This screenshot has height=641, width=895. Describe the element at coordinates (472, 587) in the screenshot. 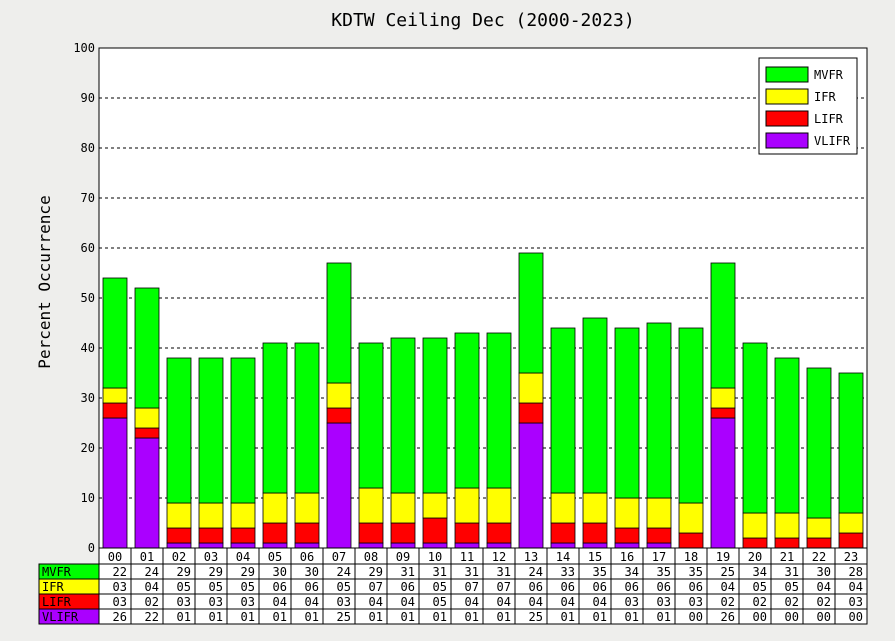

I see `table-cell-value: 07` at that location.